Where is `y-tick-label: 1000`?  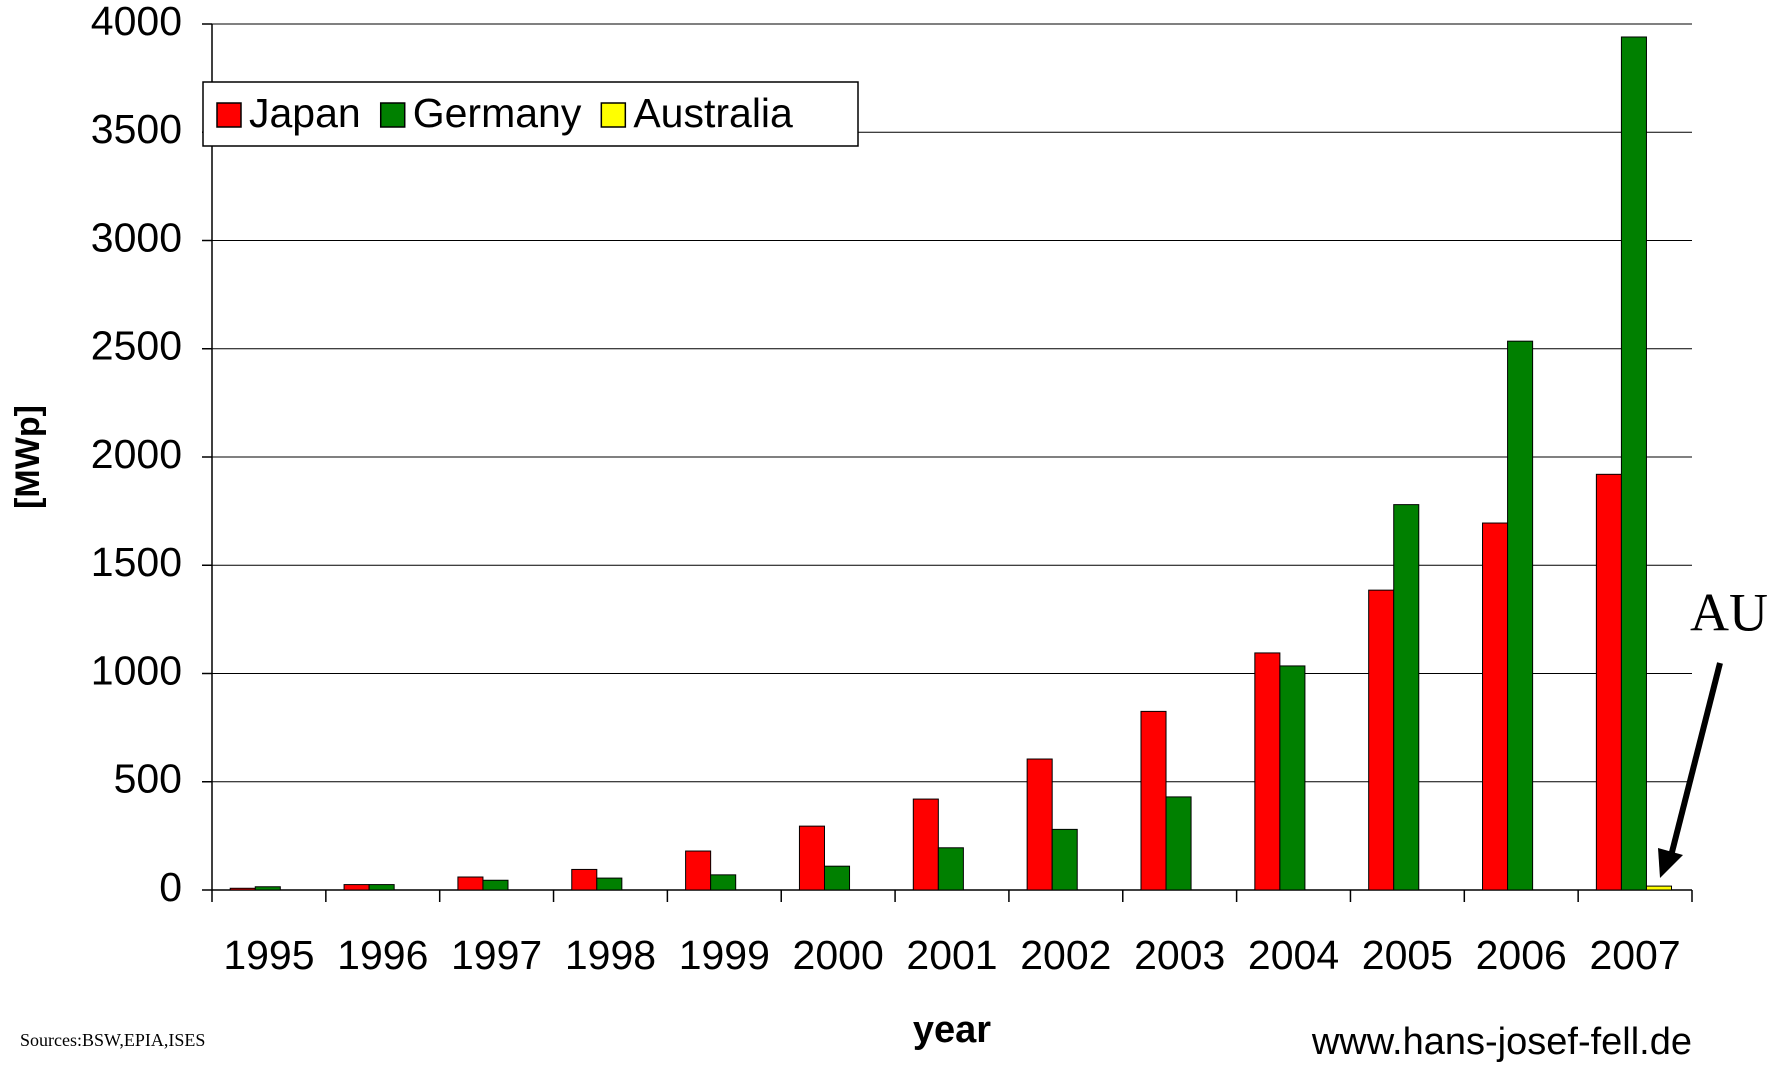 y-tick-label: 1000 is located at coordinates (136, 670).